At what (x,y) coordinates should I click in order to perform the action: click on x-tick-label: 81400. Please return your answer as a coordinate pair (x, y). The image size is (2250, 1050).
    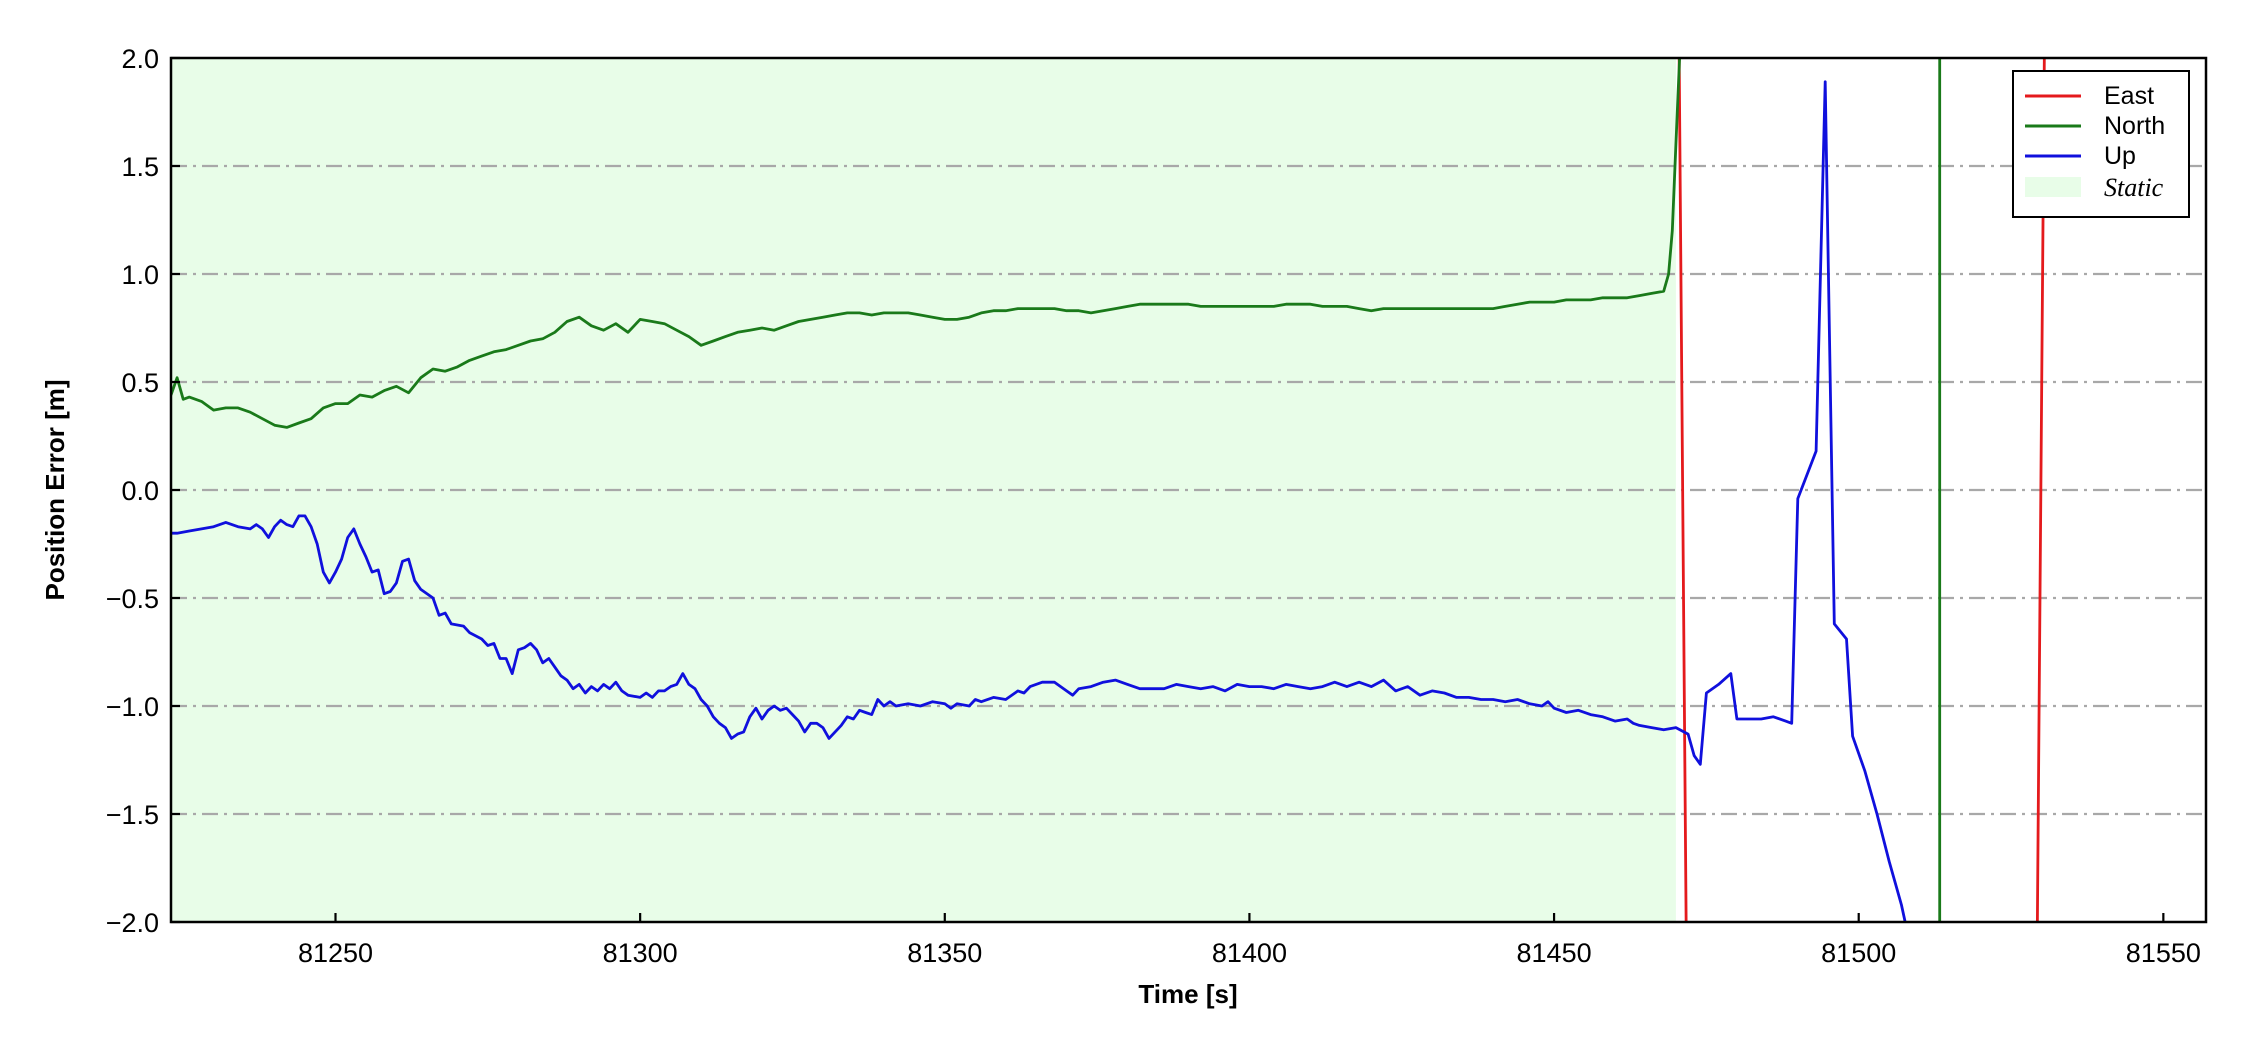
    Looking at the image, I should click on (1249, 953).